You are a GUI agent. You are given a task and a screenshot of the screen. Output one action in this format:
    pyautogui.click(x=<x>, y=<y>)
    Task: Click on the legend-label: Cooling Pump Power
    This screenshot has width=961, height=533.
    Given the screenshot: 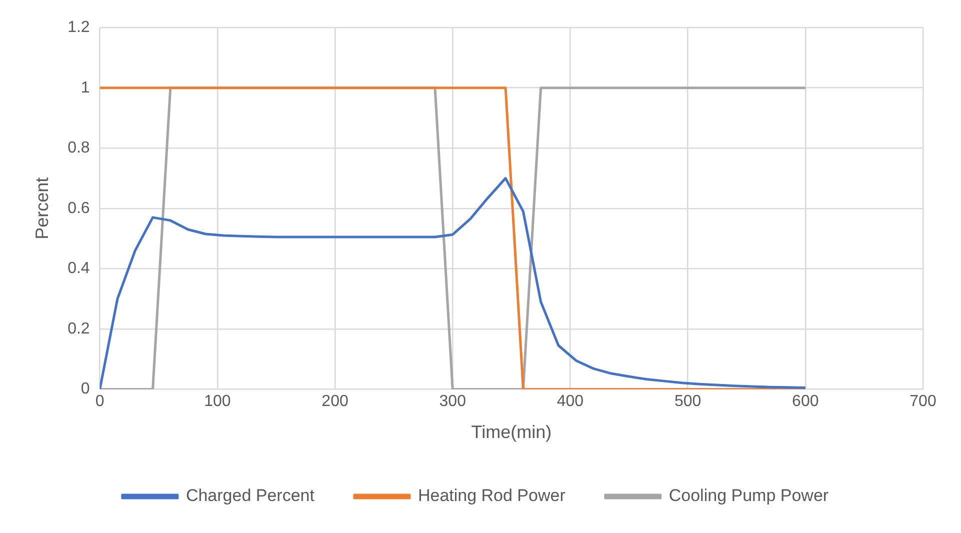 What is the action you would take?
    pyautogui.click(x=748, y=496)
    